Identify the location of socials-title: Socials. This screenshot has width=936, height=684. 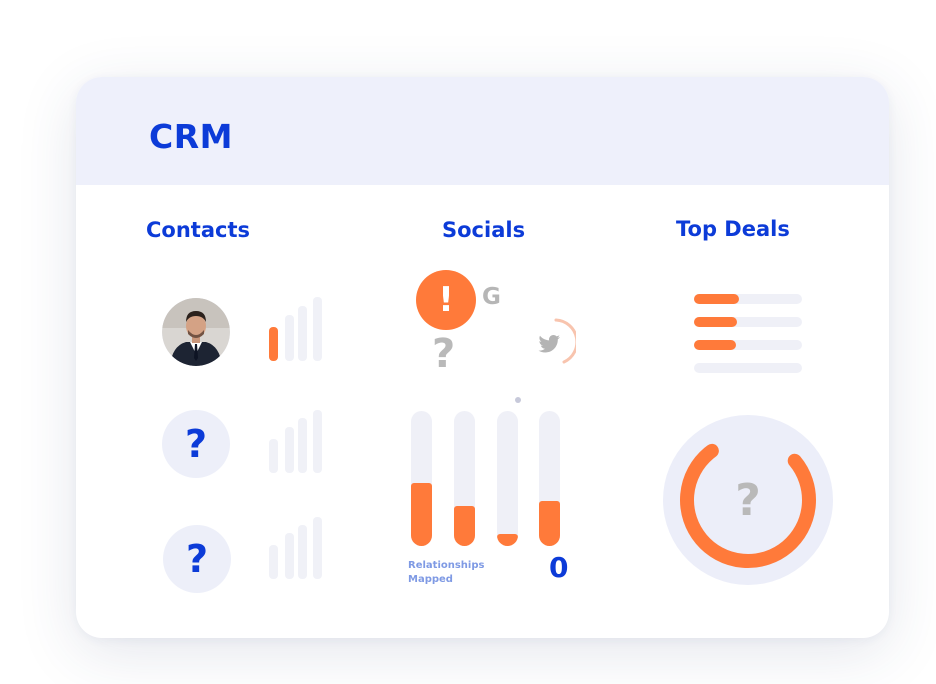
(484, 230).